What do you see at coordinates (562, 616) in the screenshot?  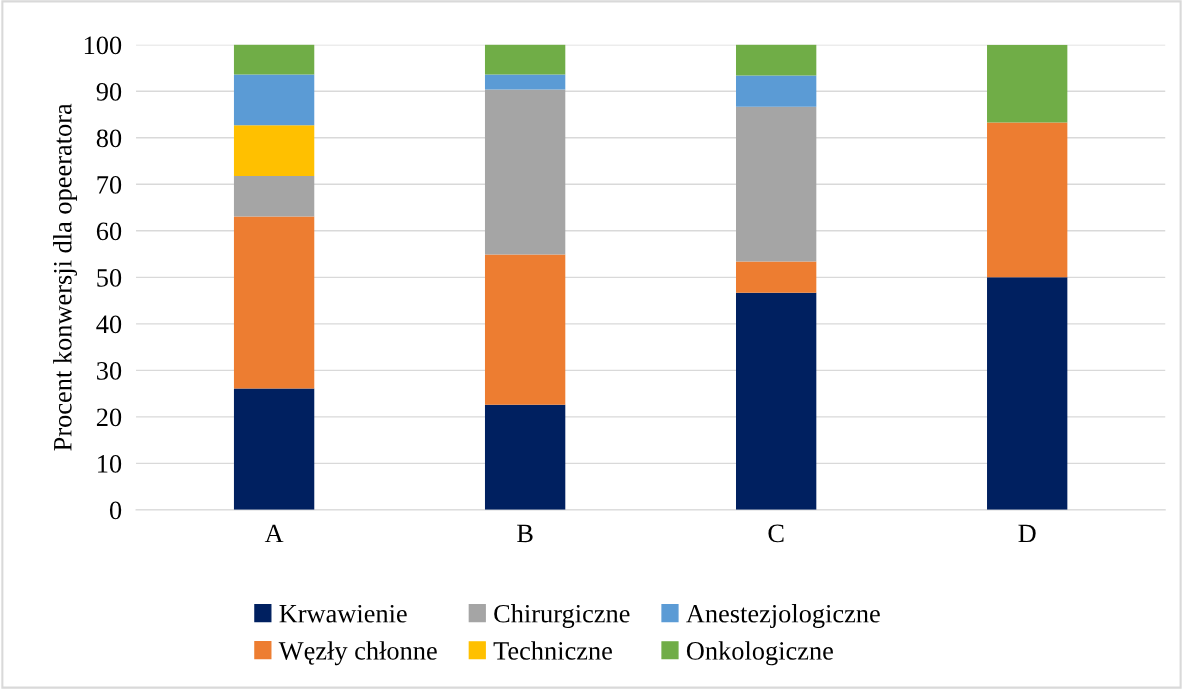 I see `legend-label: Chirurgiczne` at bounding box center [562, 616].